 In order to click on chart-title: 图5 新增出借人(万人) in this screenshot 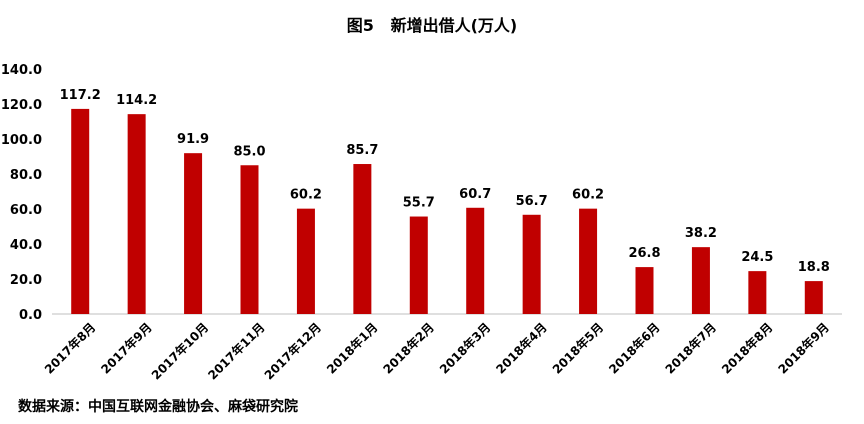, I will do `click(432, 25)`.